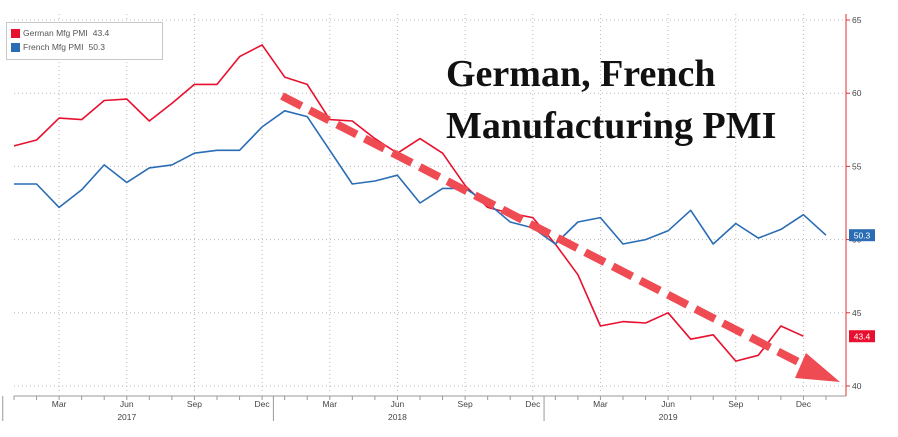 The image size is (898, 437). I want to click on y-tick-label: 60, so click(857, 93).